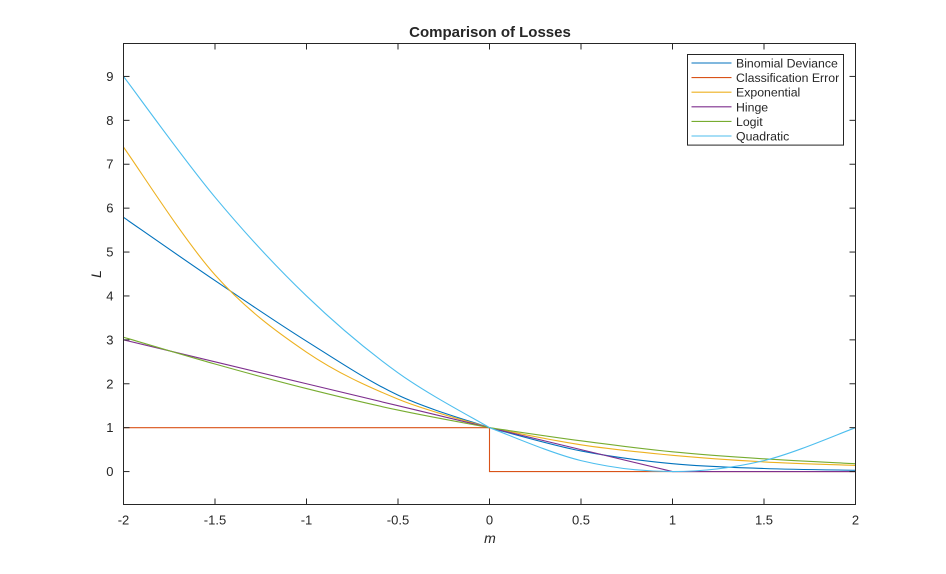  What do you see at coordinates (215, 520) in the screenshot?
I see `x-tick-label: -1.5` at bounding box center [215, 520].